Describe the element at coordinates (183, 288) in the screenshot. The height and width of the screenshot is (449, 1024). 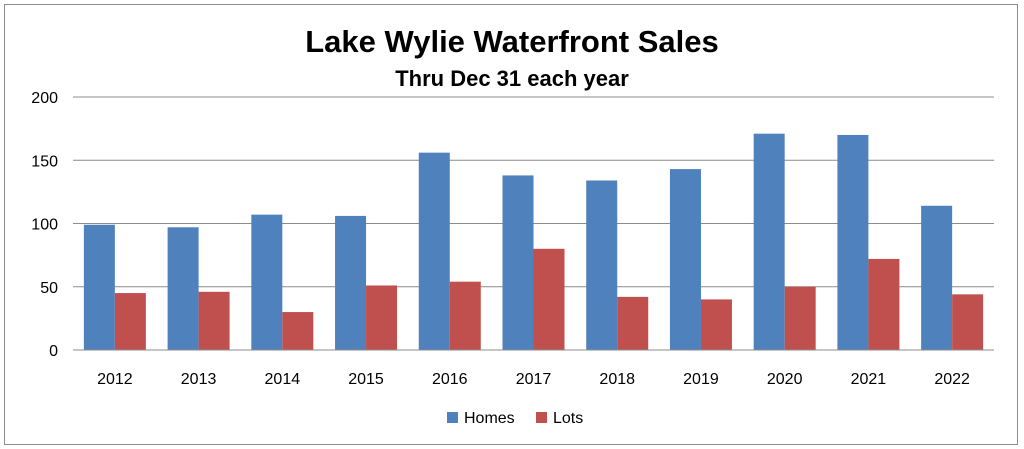
I see `bar-homes-2013` at that location.